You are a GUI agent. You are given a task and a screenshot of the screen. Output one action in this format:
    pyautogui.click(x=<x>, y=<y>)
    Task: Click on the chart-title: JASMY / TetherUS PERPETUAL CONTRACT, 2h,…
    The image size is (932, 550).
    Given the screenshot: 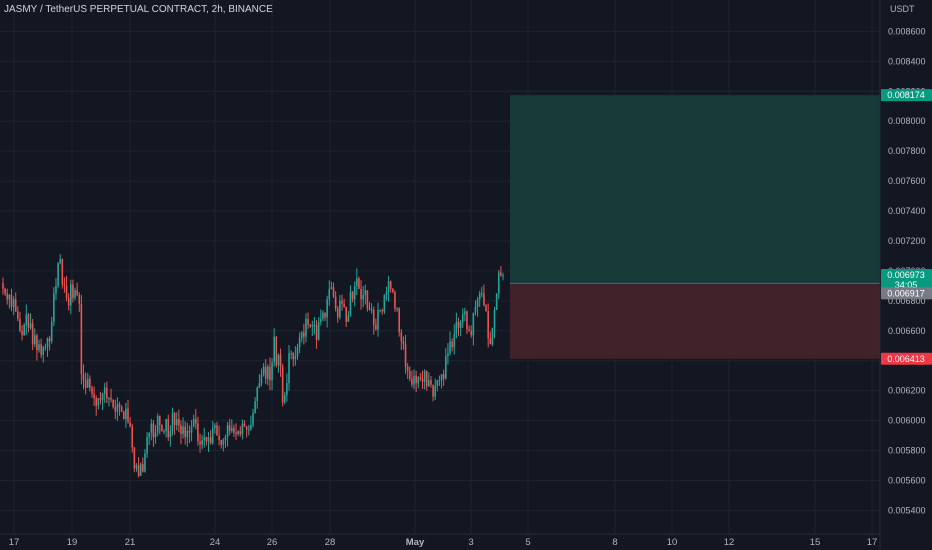 What is the action you would take?
    pyautogui.click(x=138, y=9)
    